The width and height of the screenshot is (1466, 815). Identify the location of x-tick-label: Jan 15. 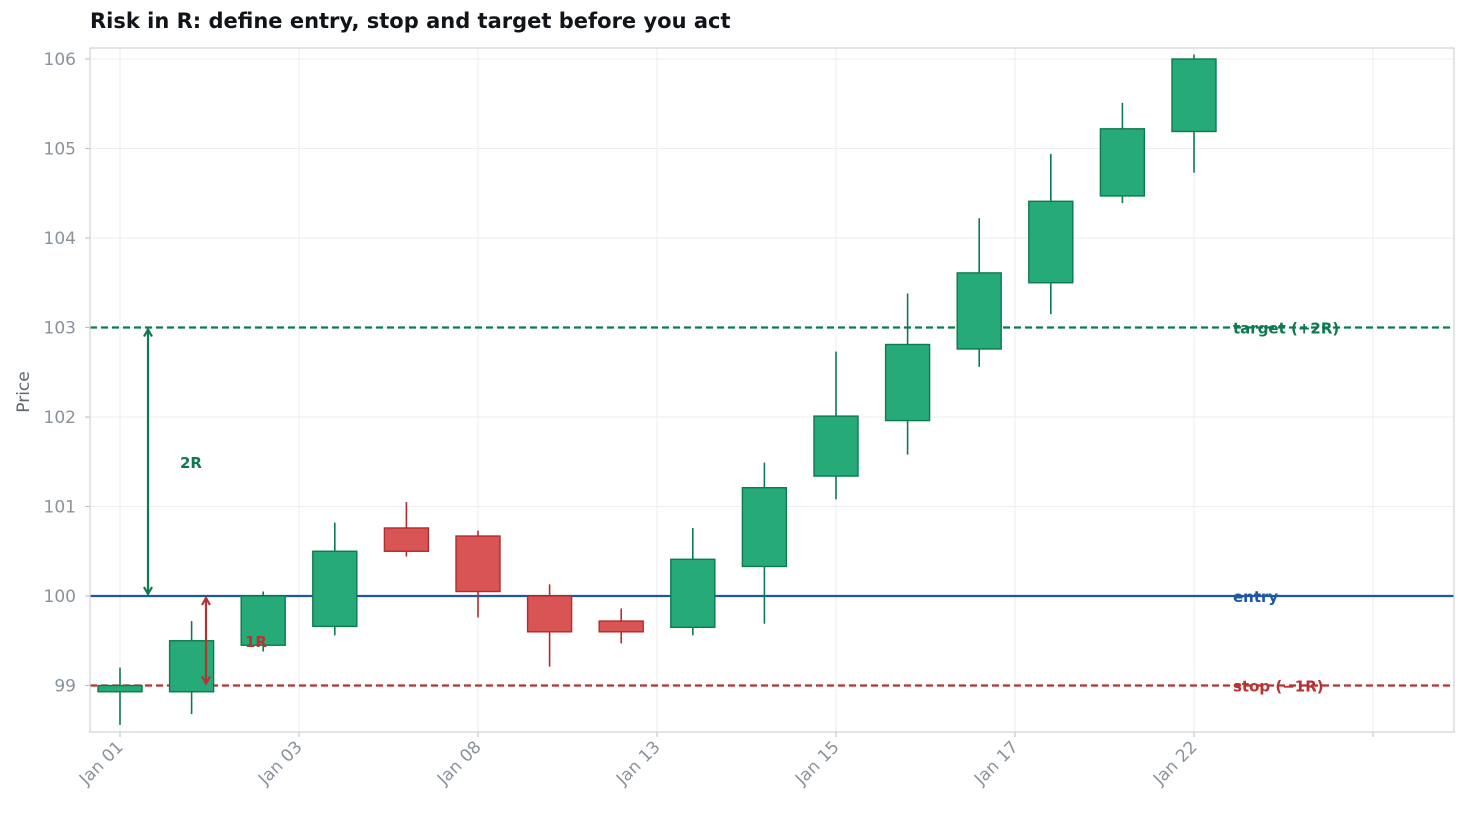
(817, 763).